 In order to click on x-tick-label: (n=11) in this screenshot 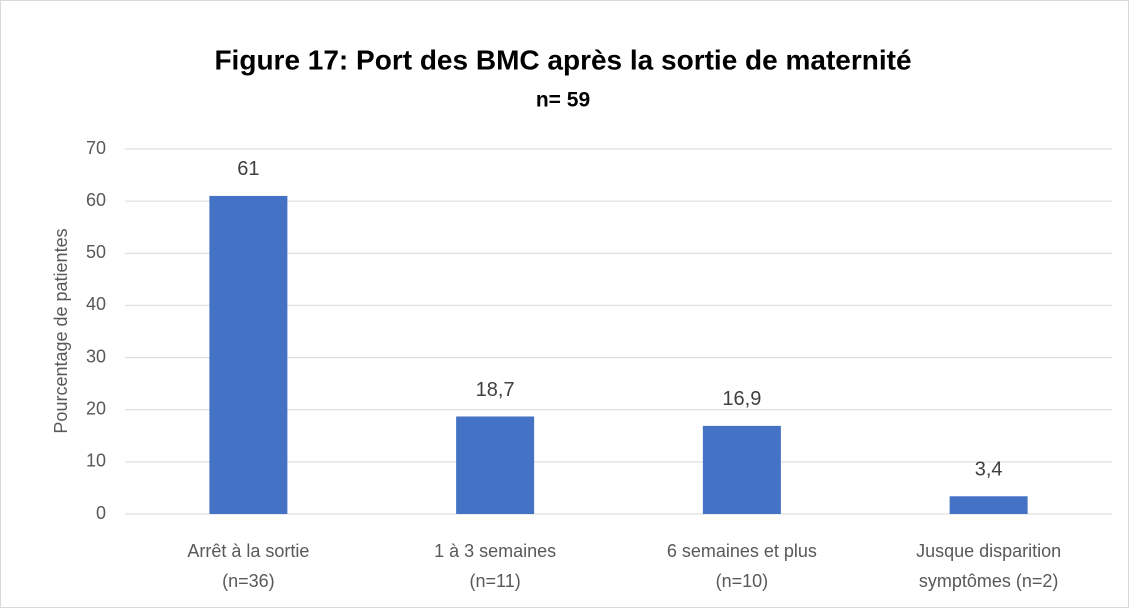, I will do `click(495, 581)`.